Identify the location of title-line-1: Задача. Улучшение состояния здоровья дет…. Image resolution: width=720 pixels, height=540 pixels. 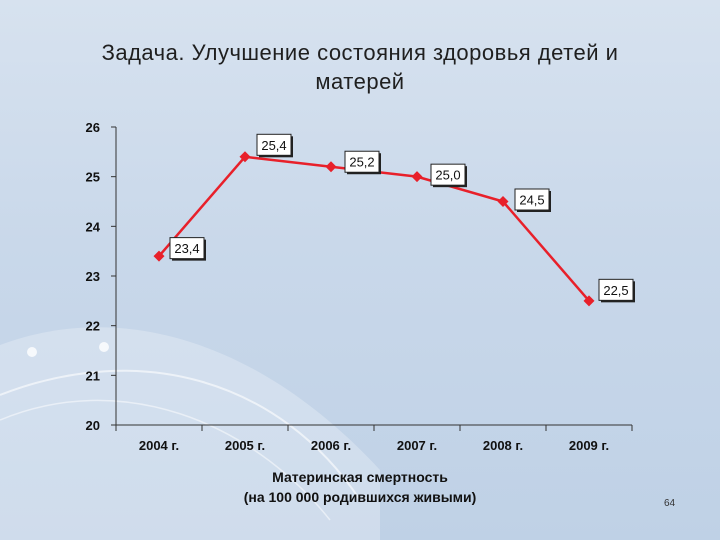
(360, 52).